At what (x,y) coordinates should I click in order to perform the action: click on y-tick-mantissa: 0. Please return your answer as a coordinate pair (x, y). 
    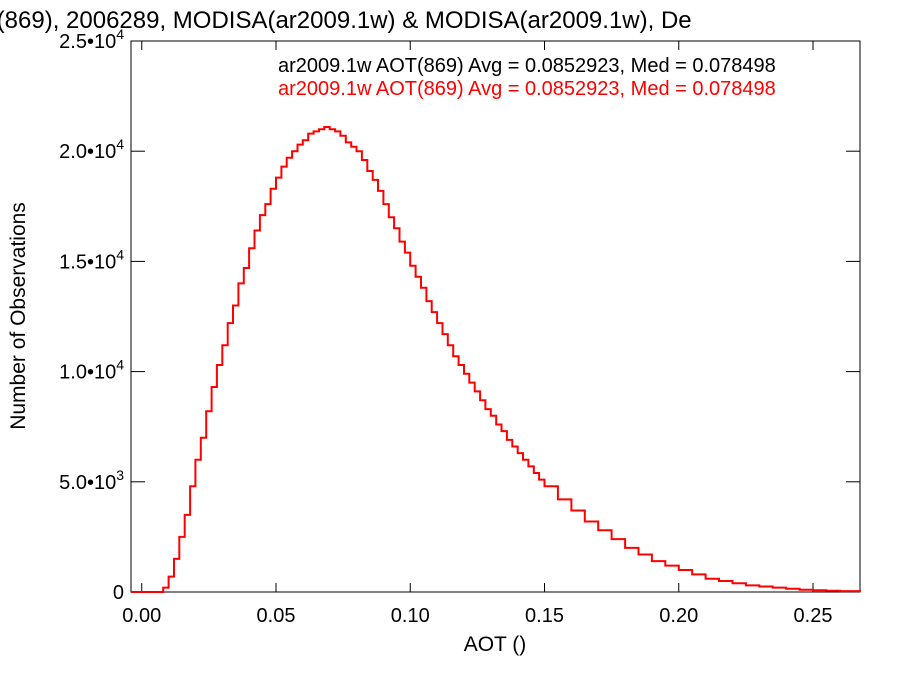
    Looking at the image, I should click on (118, 593).